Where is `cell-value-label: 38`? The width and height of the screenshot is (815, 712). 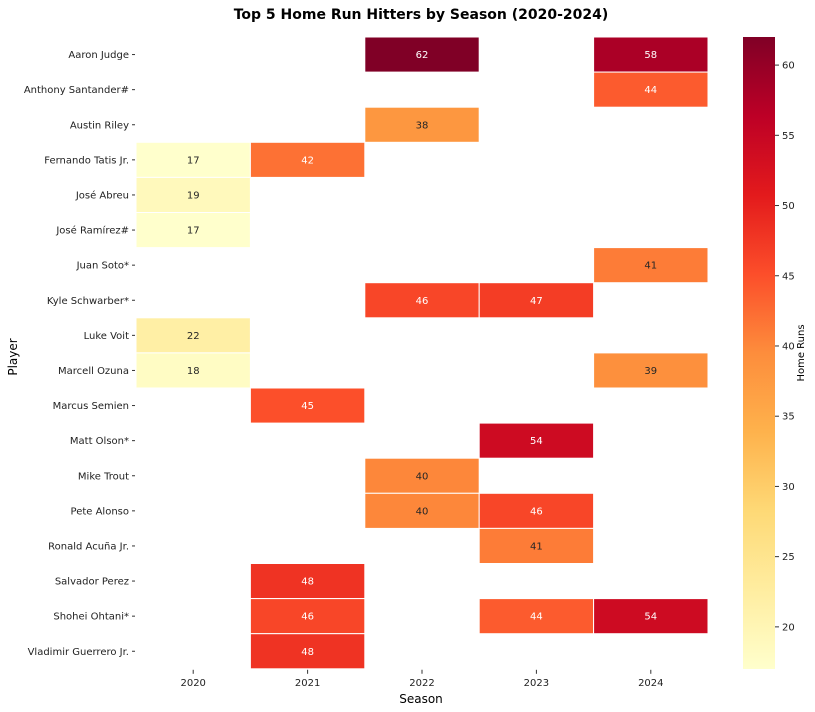
cell-value-label: 38 is located at coordinates (422, 125).